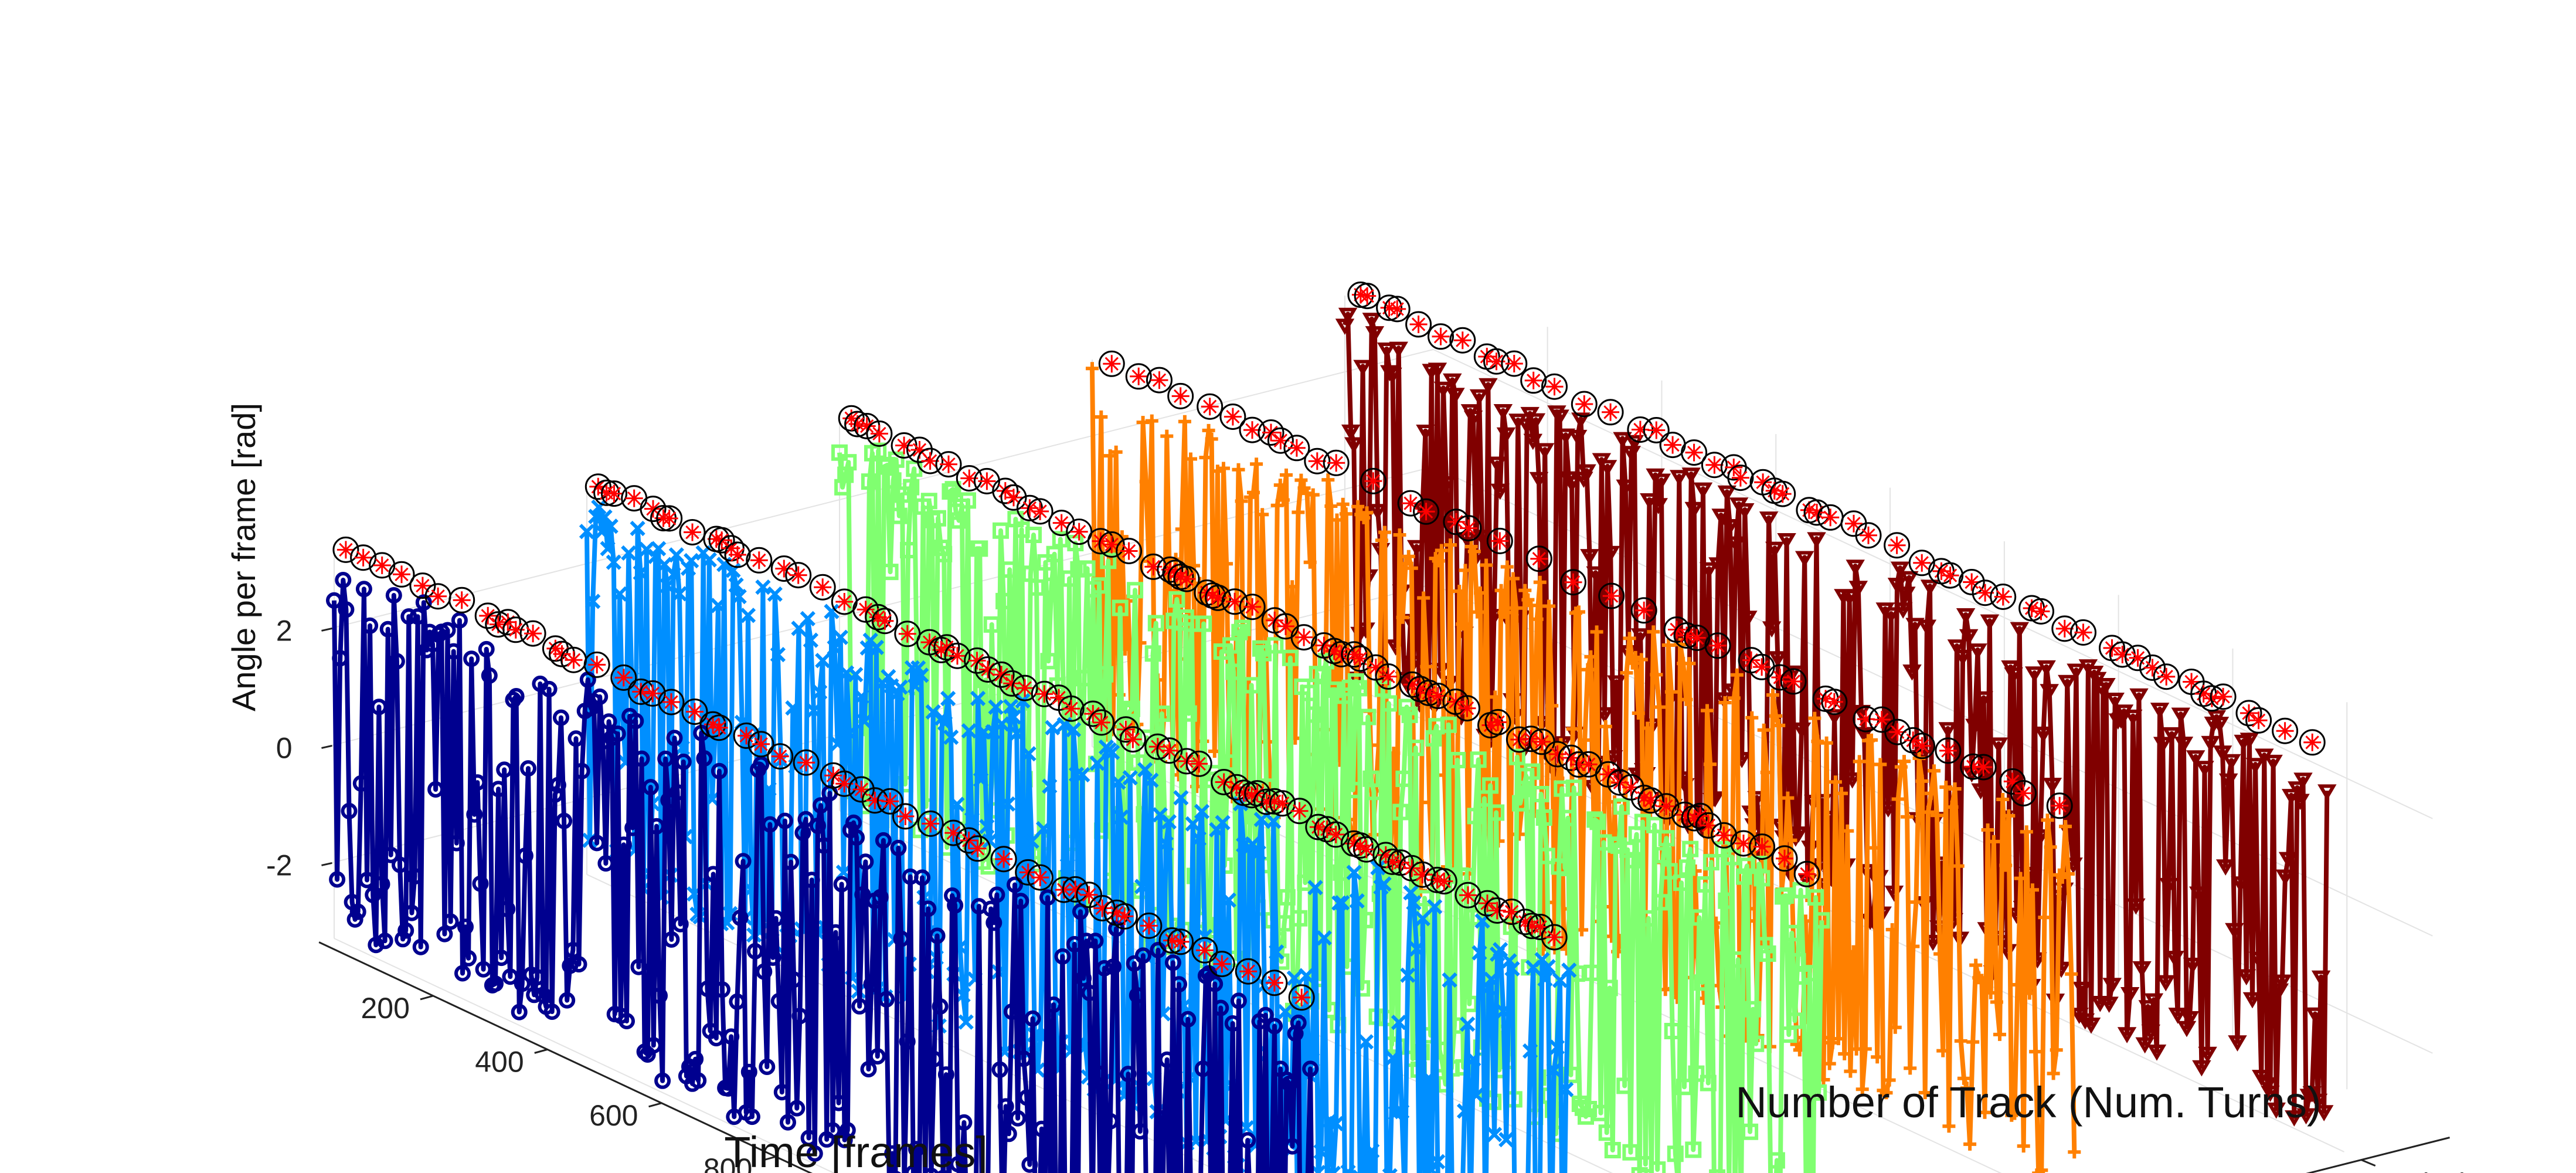 The height and width of the screenshot is (1173, 2576). Describe the element at coordinates (326, 746) in the screenshot. I see `z-tick` at that location.